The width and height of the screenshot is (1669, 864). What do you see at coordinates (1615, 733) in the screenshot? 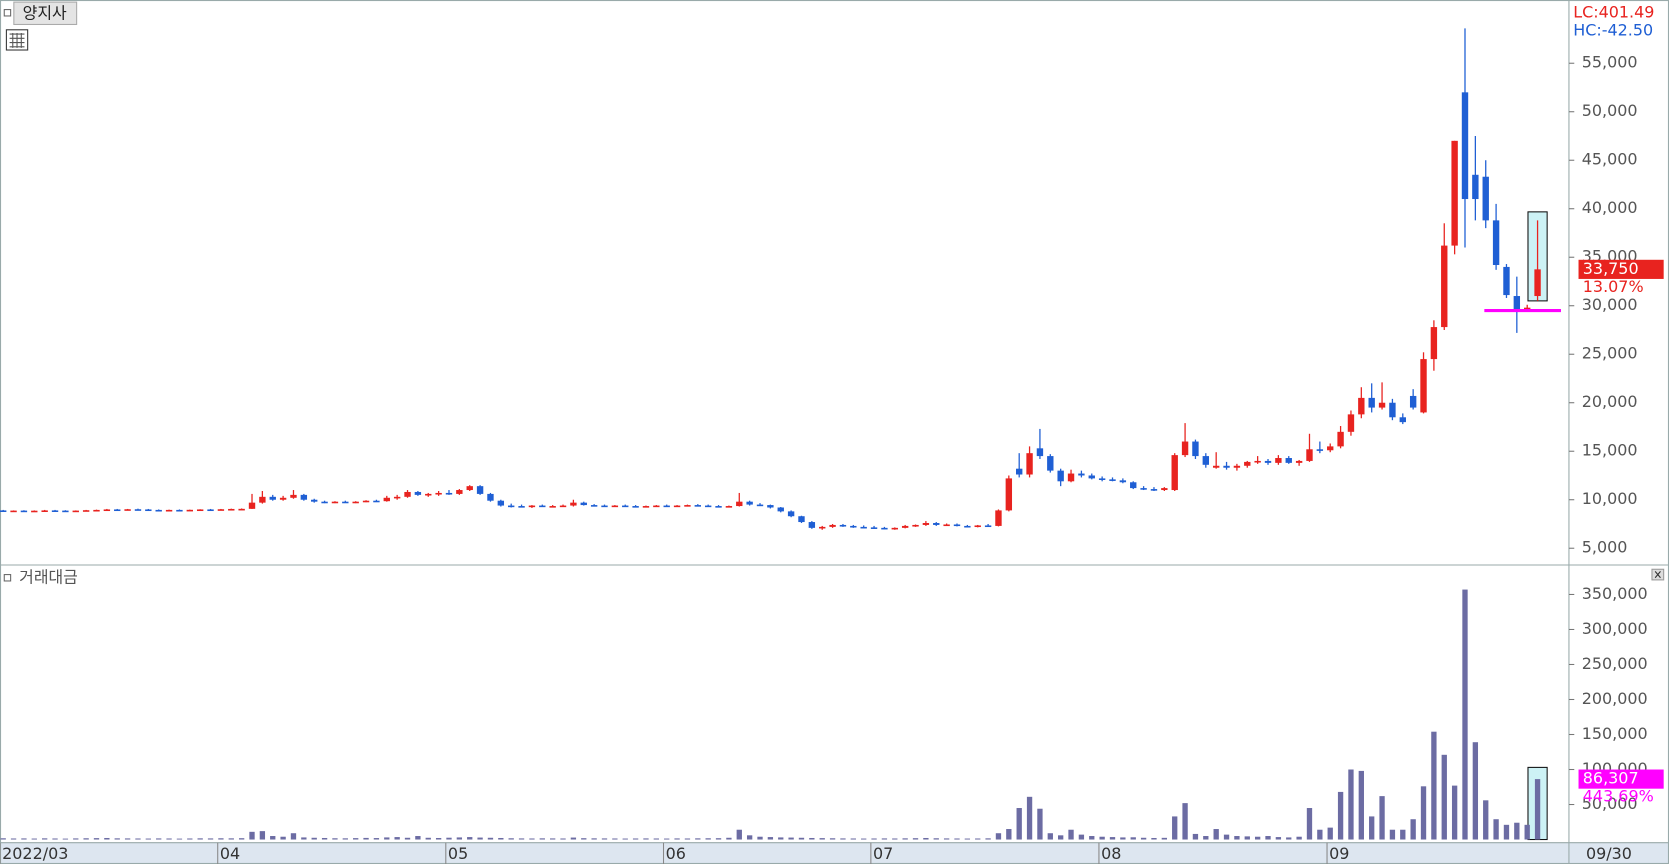
I see `y-tick-label: 150,000` at bounding box center [1615, 733].